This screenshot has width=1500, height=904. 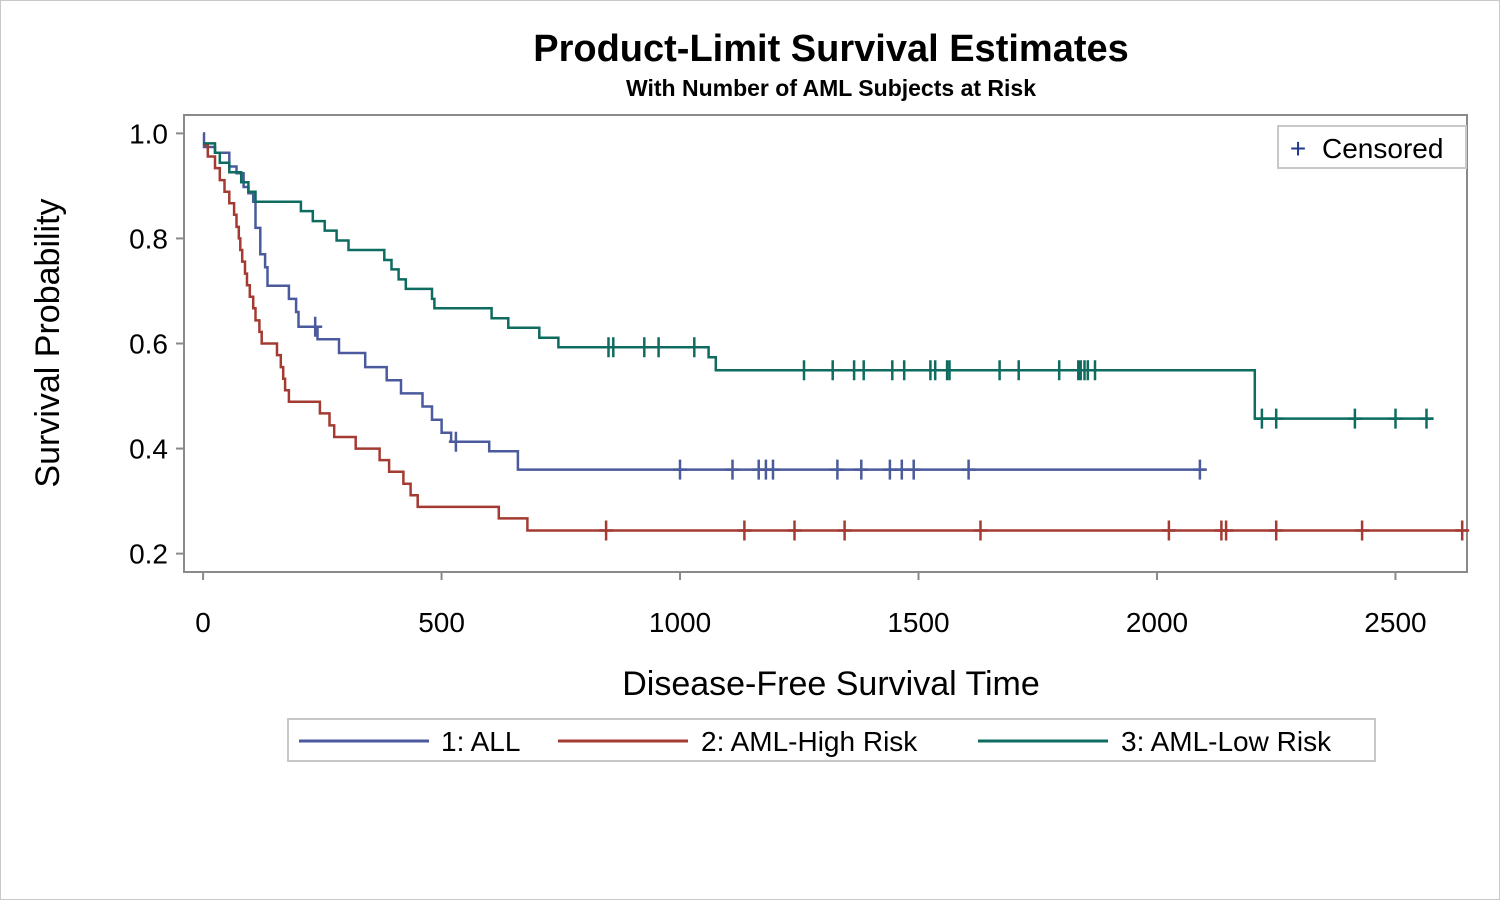 I want to click on chart-subtitle: With Number of AML Subjects at Risk, so click(x=831, y=88).